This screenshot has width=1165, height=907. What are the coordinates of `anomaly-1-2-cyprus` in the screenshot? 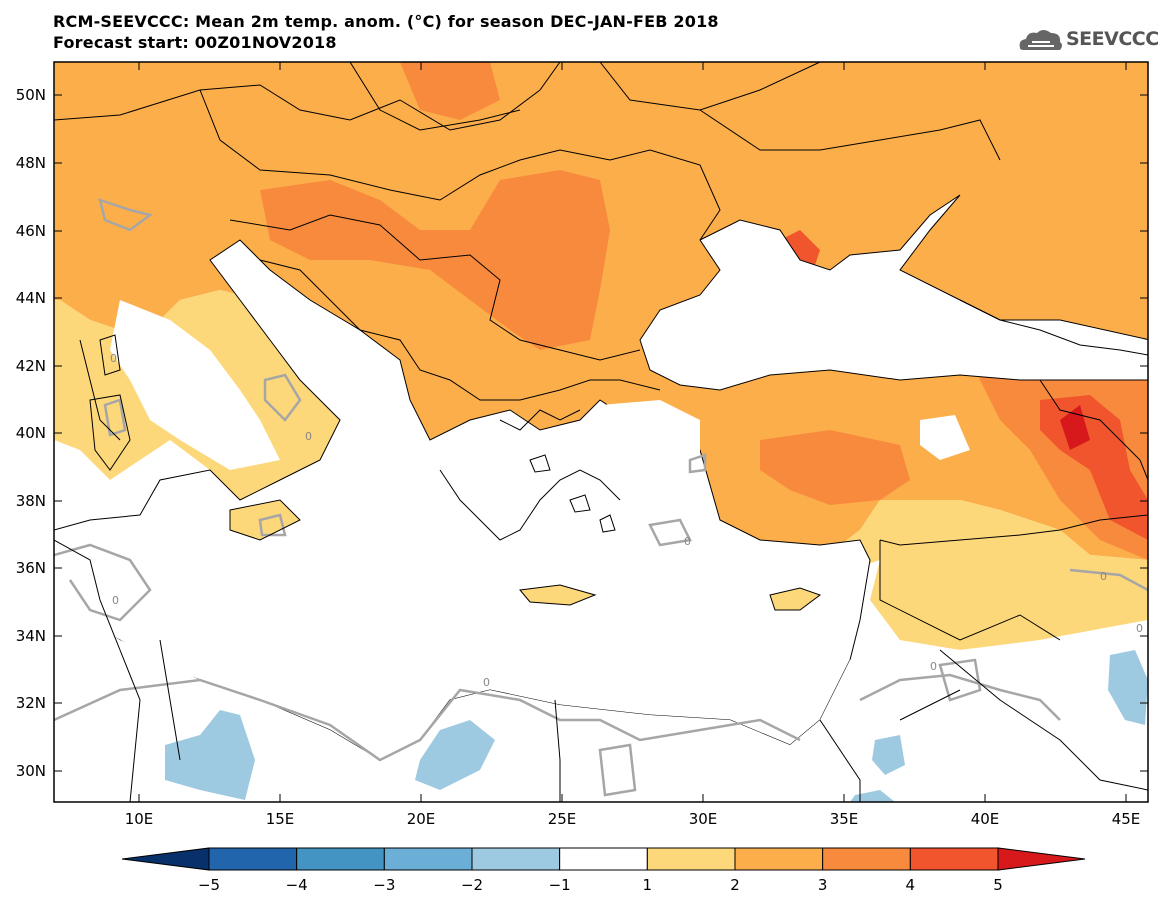 It's located at (795, 599).